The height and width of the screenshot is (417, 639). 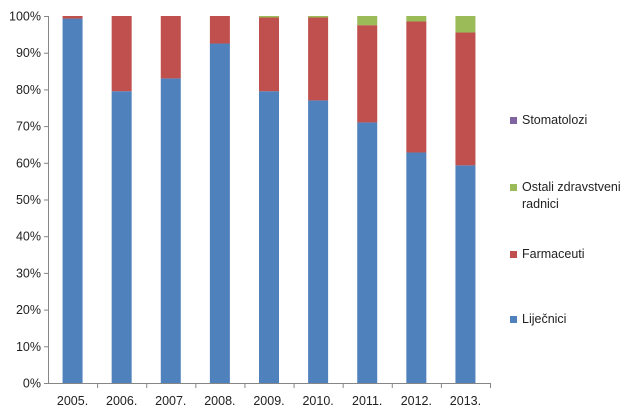 What do you see at coordinates (555, 120) in the screenshot?
I see `legend-label-stomatolozi: Stomatolozi` at bounding box center [555, 120].